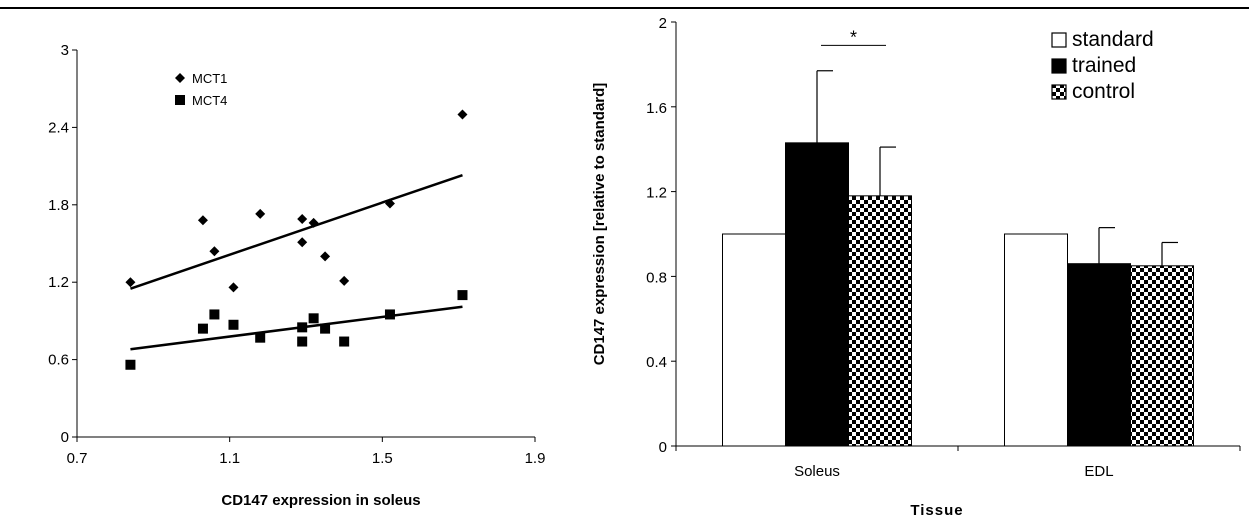 Image resolution: width=1249 pixels, height=519 pixels. What do you see at coordinates (656, 362) in the screenshot?
I see `bar-y-tick-label: 0.4` at bounding box center [656, 362].